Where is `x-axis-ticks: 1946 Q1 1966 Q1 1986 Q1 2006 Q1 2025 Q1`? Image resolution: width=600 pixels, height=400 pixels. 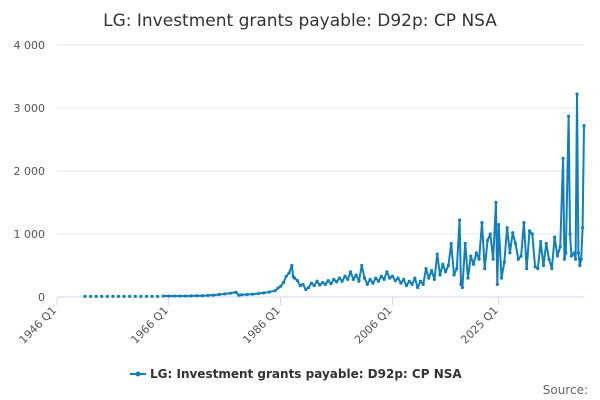
x-axis-ticks: 1946 Q1 1966 Q1 1986 Q1 2006 Q1 2025 Q1 is located at coordinates (259, 321).